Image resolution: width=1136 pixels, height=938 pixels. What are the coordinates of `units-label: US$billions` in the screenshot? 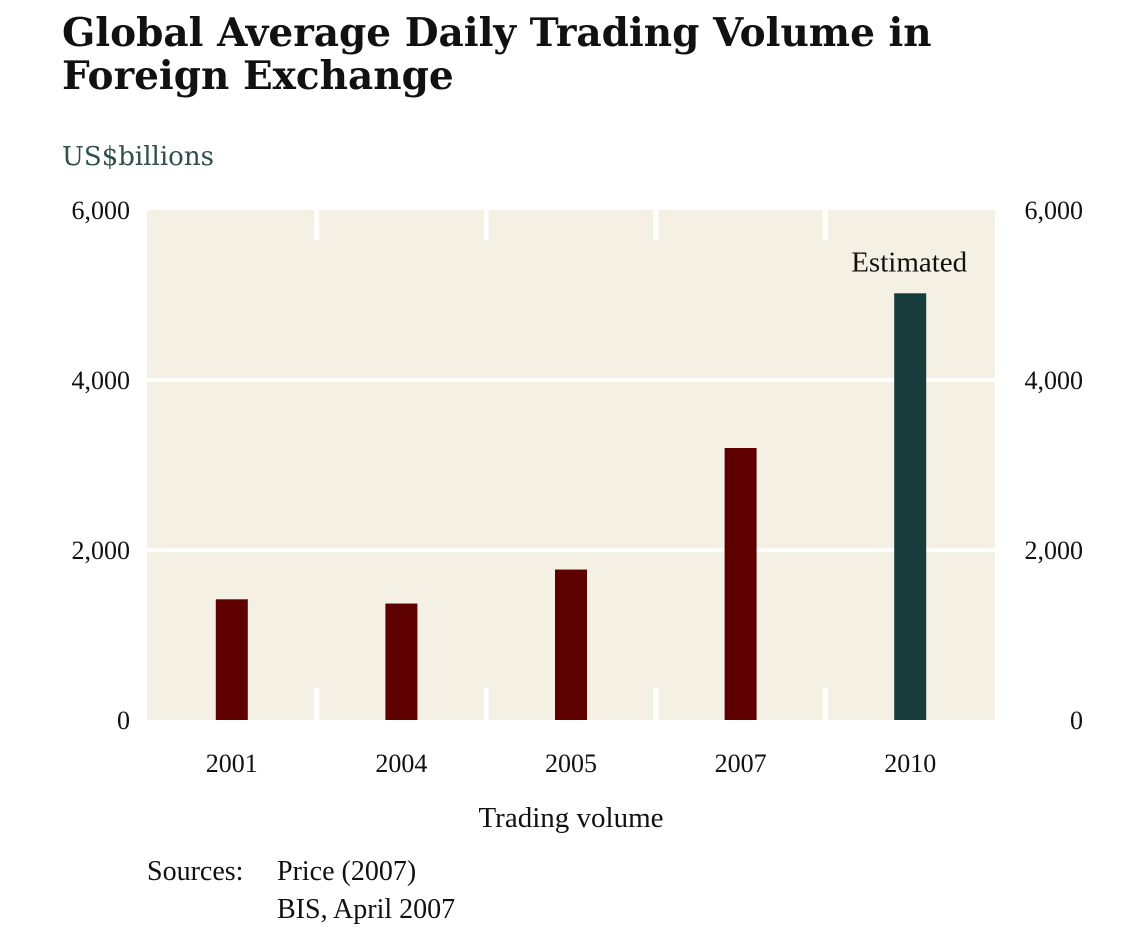 It's located at (138, 157).